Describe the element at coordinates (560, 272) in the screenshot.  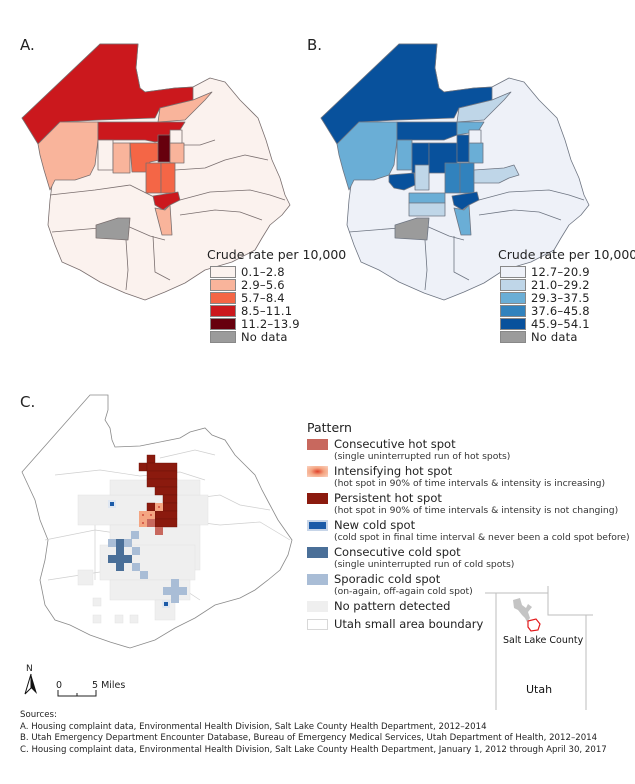
I see `legend-label: 12.7–20.9` at that location.